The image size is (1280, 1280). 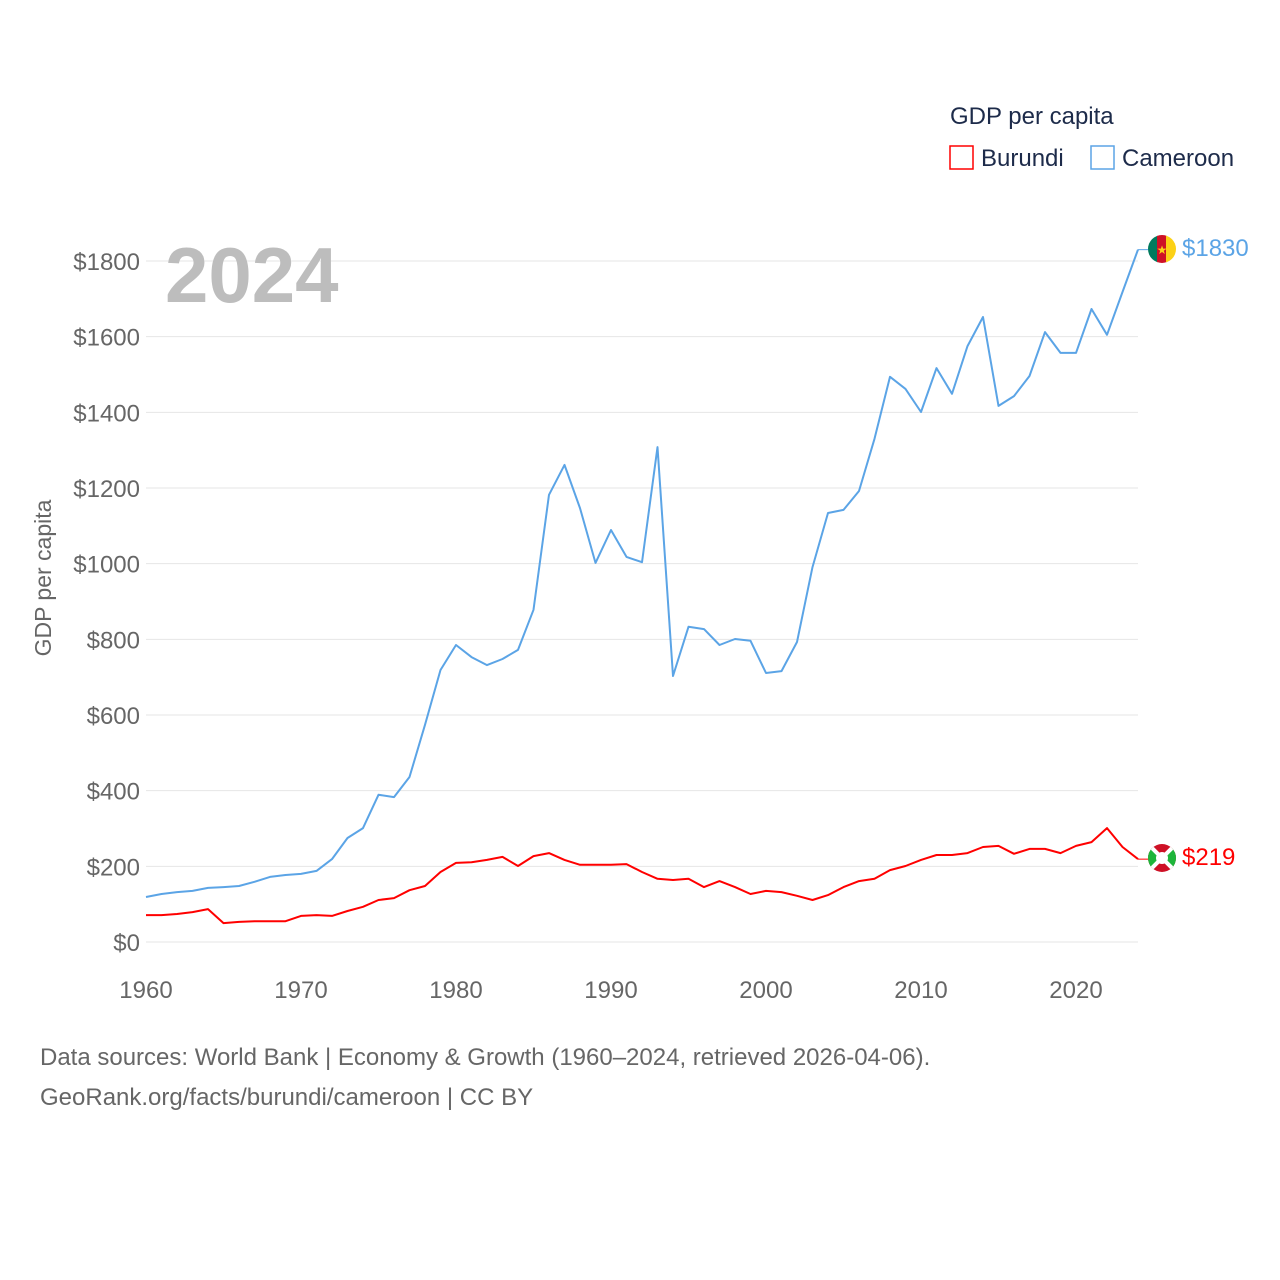 I want to click on legend-label-cameroon: Cameroon, so click(x=1178, y=158).